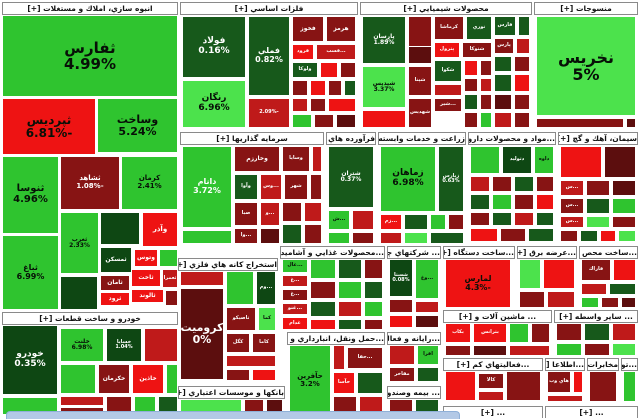 The height and width of the screenshot is (419, 640). I want to click on tile-نخريس: نخريس 5%, so click(586, 66).